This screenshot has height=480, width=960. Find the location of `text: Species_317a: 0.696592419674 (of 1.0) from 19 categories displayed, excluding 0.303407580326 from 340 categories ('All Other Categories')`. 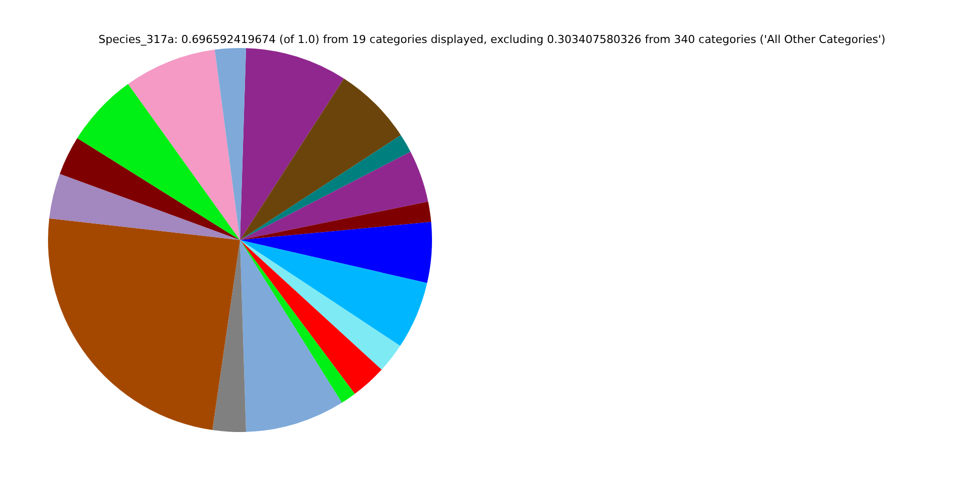

text: Species_317a: 0.696592419674 (of 1.0) from 19 categories displayed, excluding 0.303407580326 from 340 categories ('All Other Categories') is located at coordinates (492, 39).